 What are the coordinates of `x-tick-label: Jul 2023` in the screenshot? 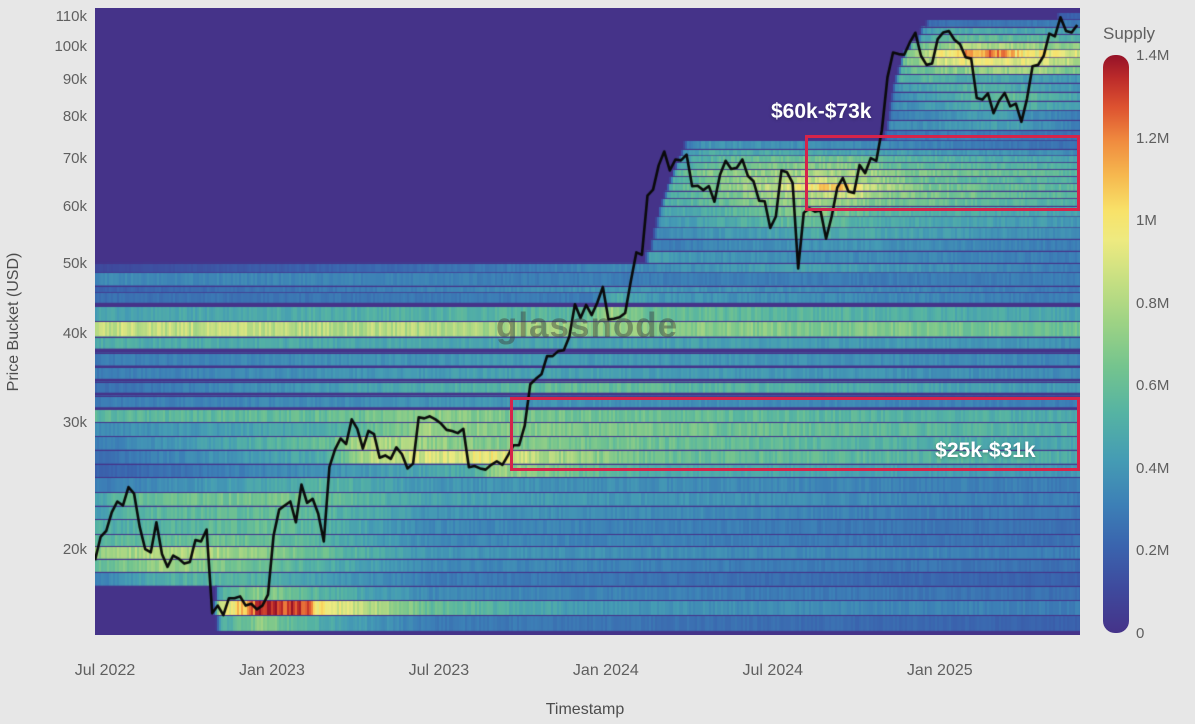 It's located at (439, 670).